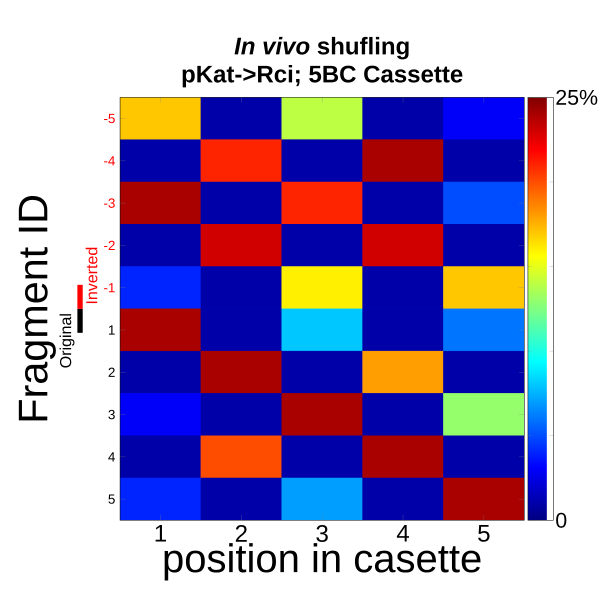  Describe the element at coordinates (111, 372) in the screenshot. I see `y-tick-label: 2` at that location.